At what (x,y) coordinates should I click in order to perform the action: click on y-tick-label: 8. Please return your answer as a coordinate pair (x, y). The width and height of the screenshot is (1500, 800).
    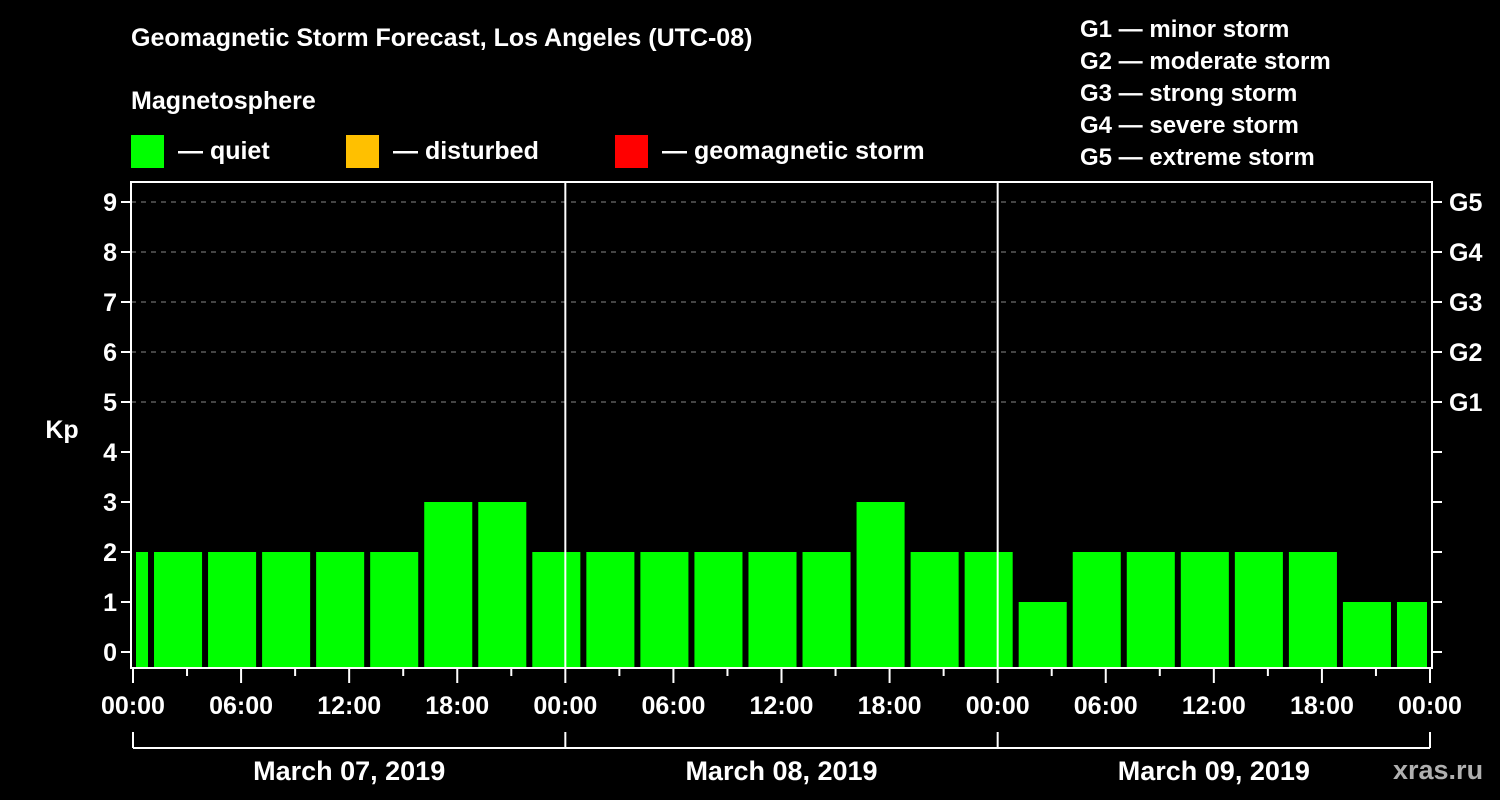
    Looking at the image, I should click on (110, 253).